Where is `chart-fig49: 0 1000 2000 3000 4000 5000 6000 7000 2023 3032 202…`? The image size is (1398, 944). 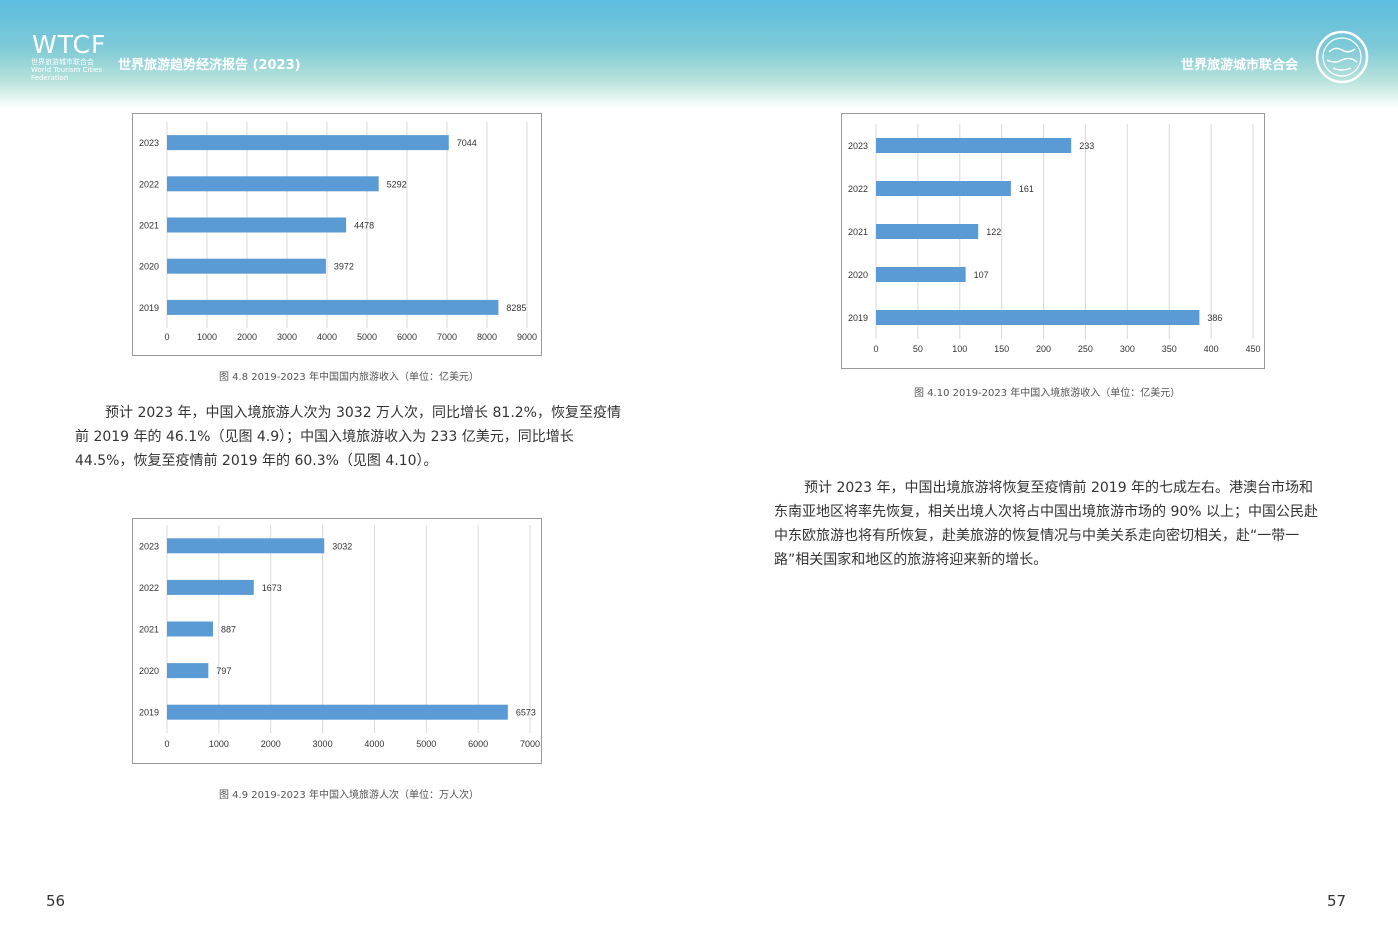 chart-fig49: 0 1000 2000 3000 4000 5000 6000 7000 2023 3032 202… is located at coordinates (337, 641).